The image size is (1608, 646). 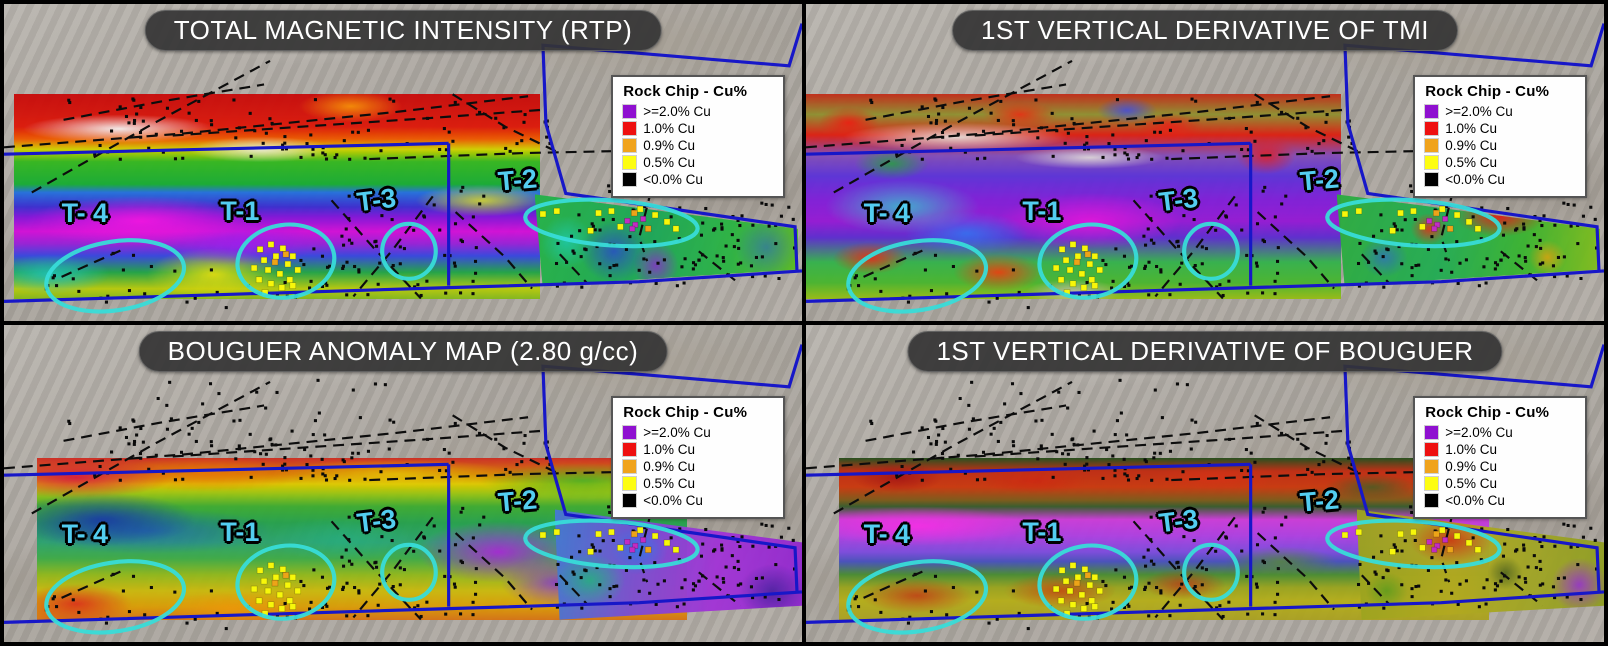 What do you see at coordinates (240, 532) in the screenshot?
I see `target-label-T1: T-1` at bounding box center [240, 532].